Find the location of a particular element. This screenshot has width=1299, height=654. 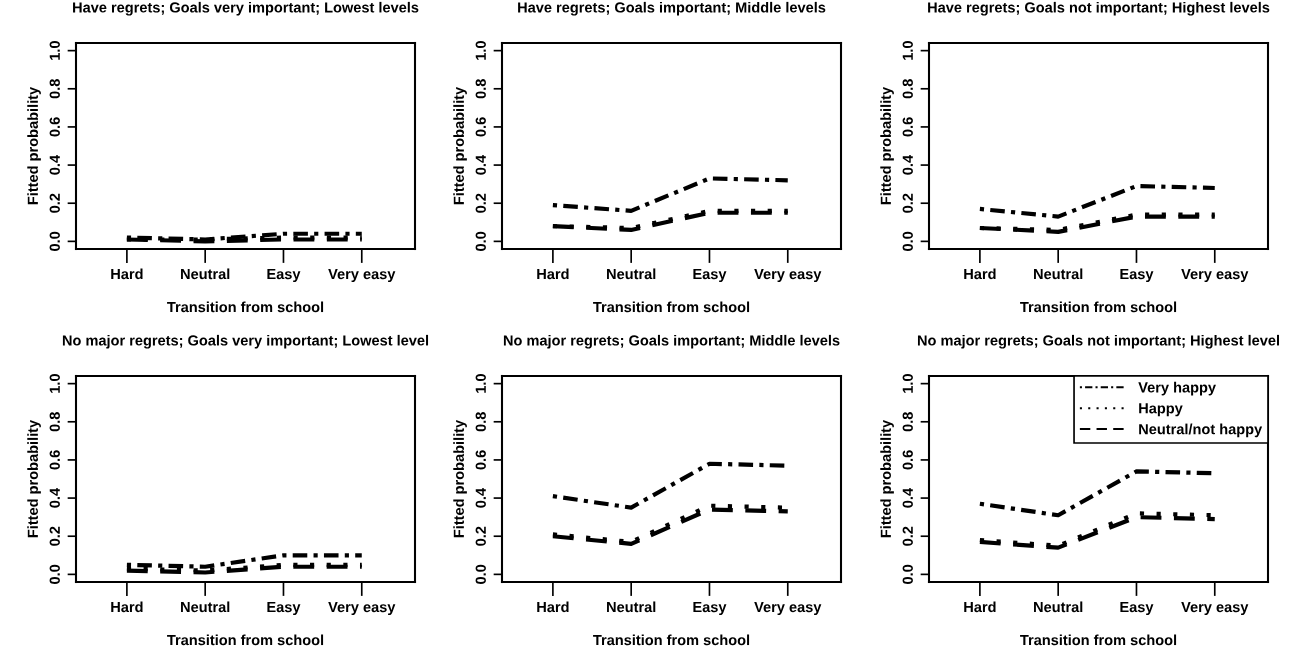

chart-title: No major regrets; Goals not important; Highest level is located at coordinates (1098, 341).